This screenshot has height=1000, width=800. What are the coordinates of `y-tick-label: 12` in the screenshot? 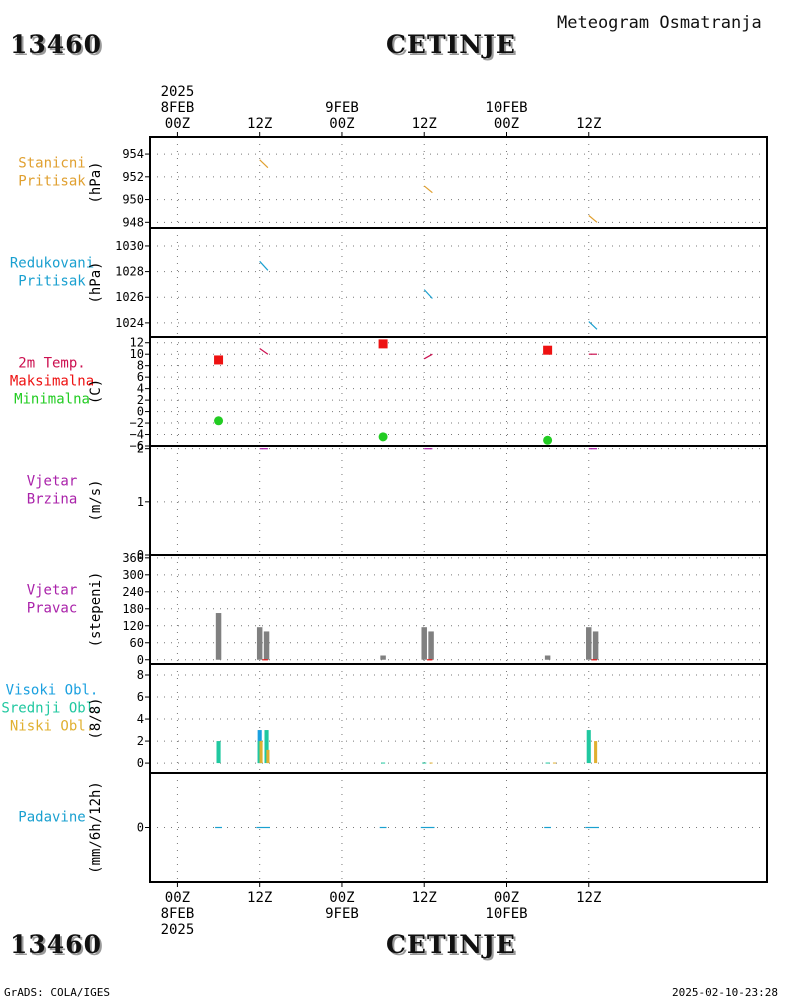 It's located at (137, 343).